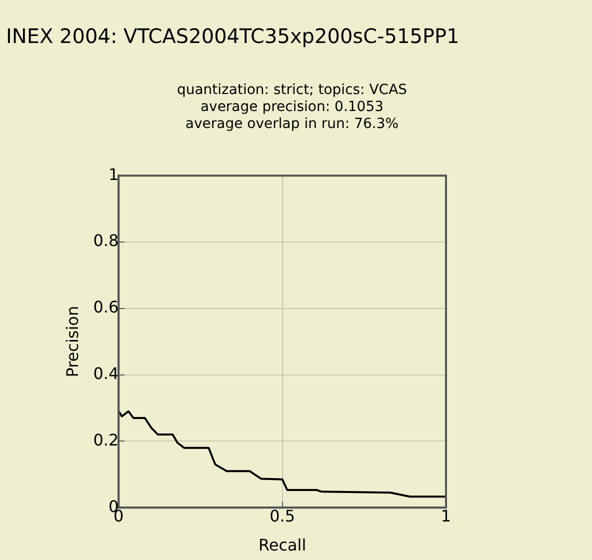 The image size is (592, 560). I want to click on x-axis-title: Recall, so click(282, 545).